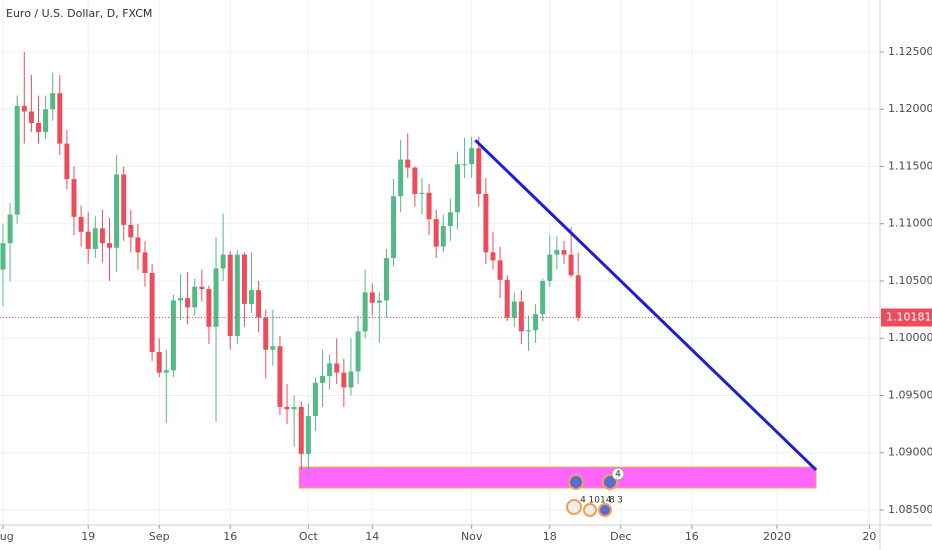  I want to click on x-tick-label: Oct, so click(309, 536).